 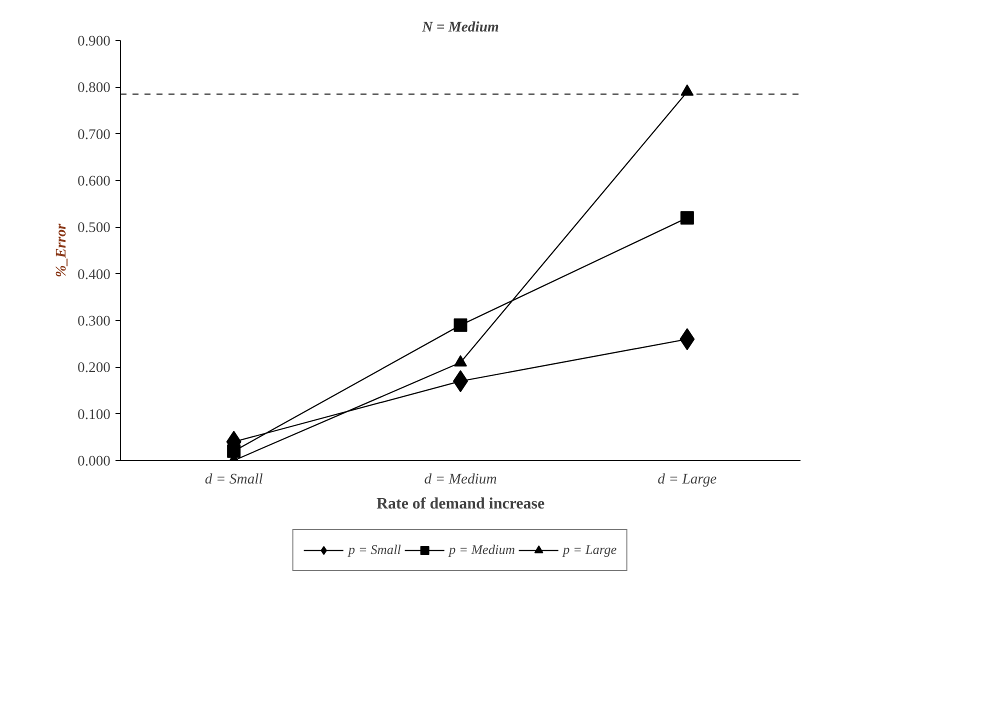 What do you see at coordinates (94, 228) in the screenshot?
I see `y-tick-label: 0.500` at bounding box center [94, 228].